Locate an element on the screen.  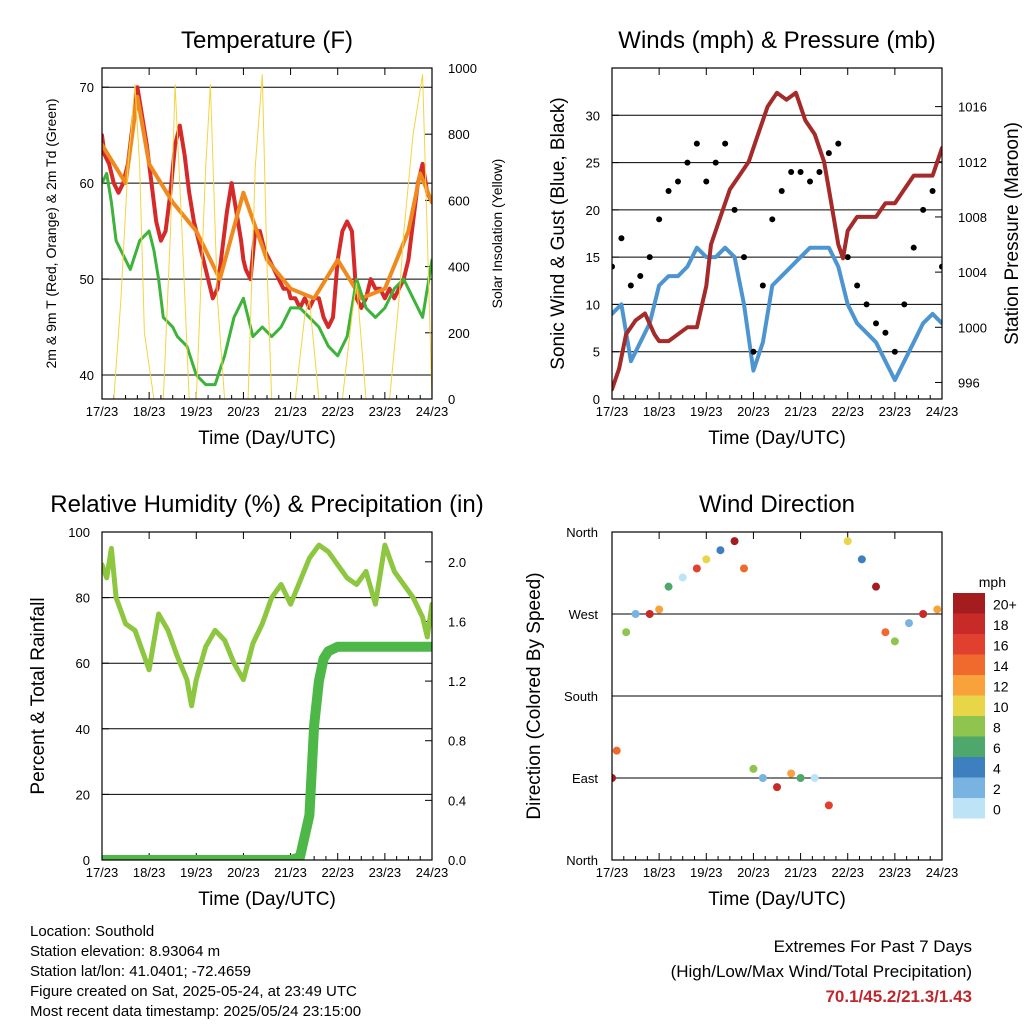
legend-label: 2 is located at coordinates (997, 789).